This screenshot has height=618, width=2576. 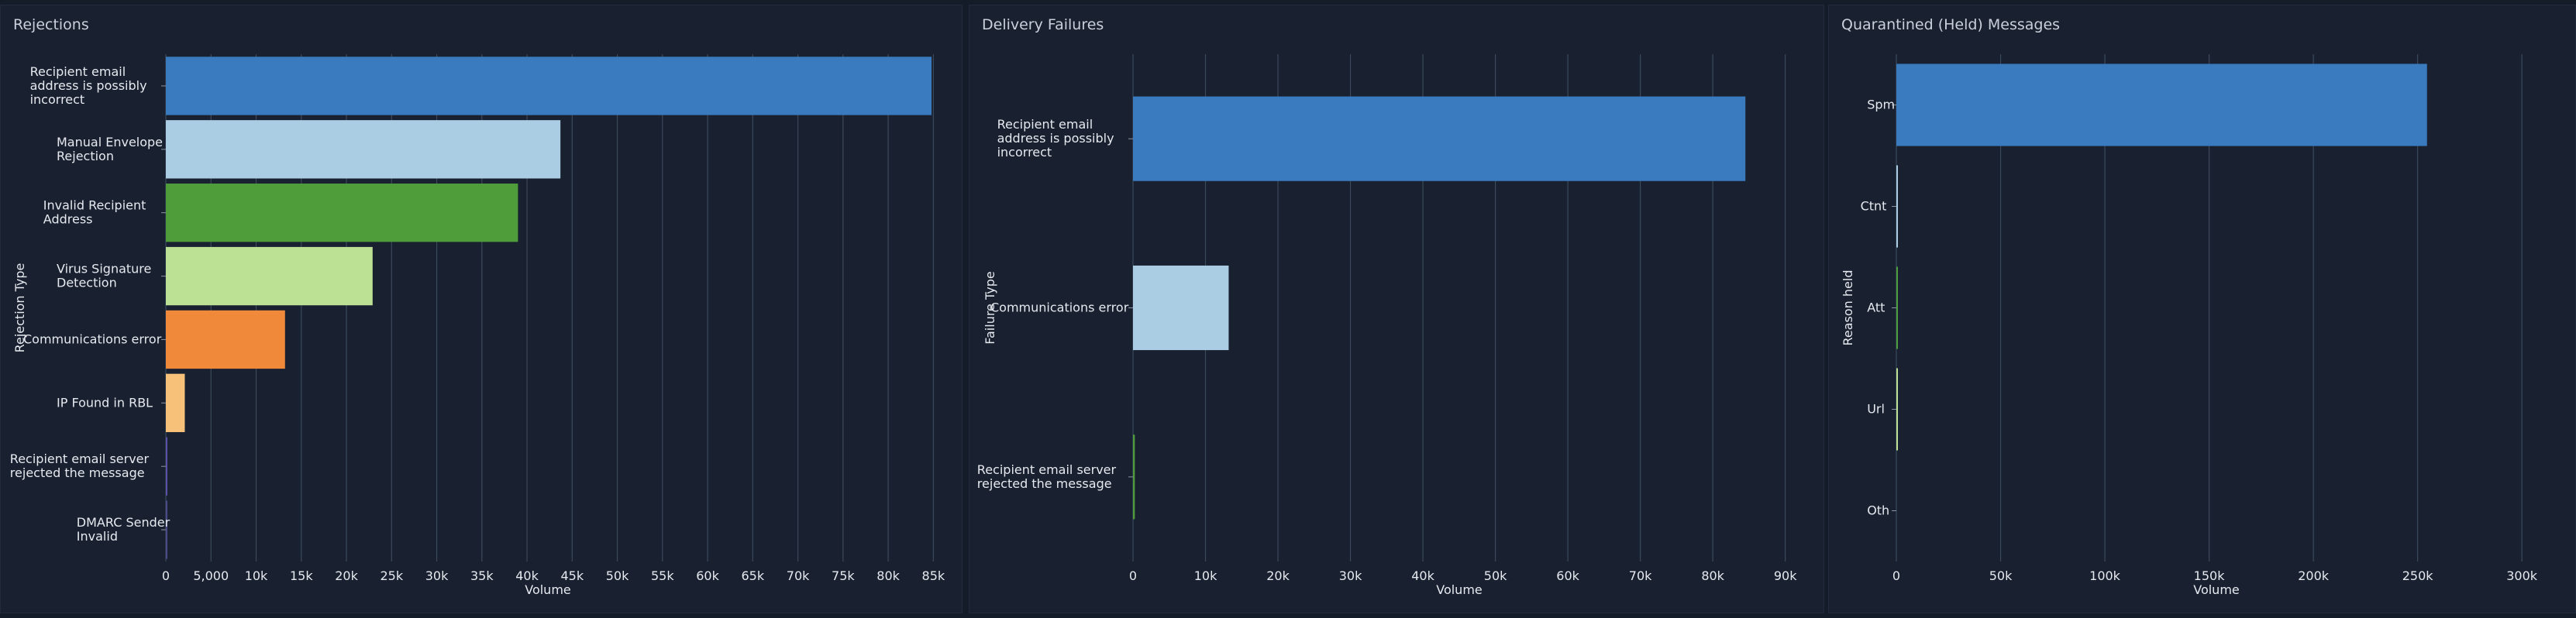 What do you see at coordinates (990, 307) in the screenshot?
I see `y-axis-title: Failure Type` at bounding box center [990, 307].